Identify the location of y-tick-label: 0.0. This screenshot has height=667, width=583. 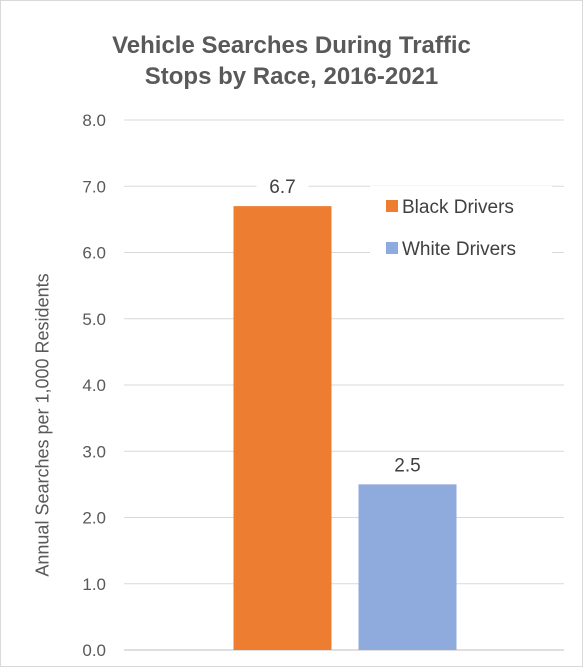
(94, 650).